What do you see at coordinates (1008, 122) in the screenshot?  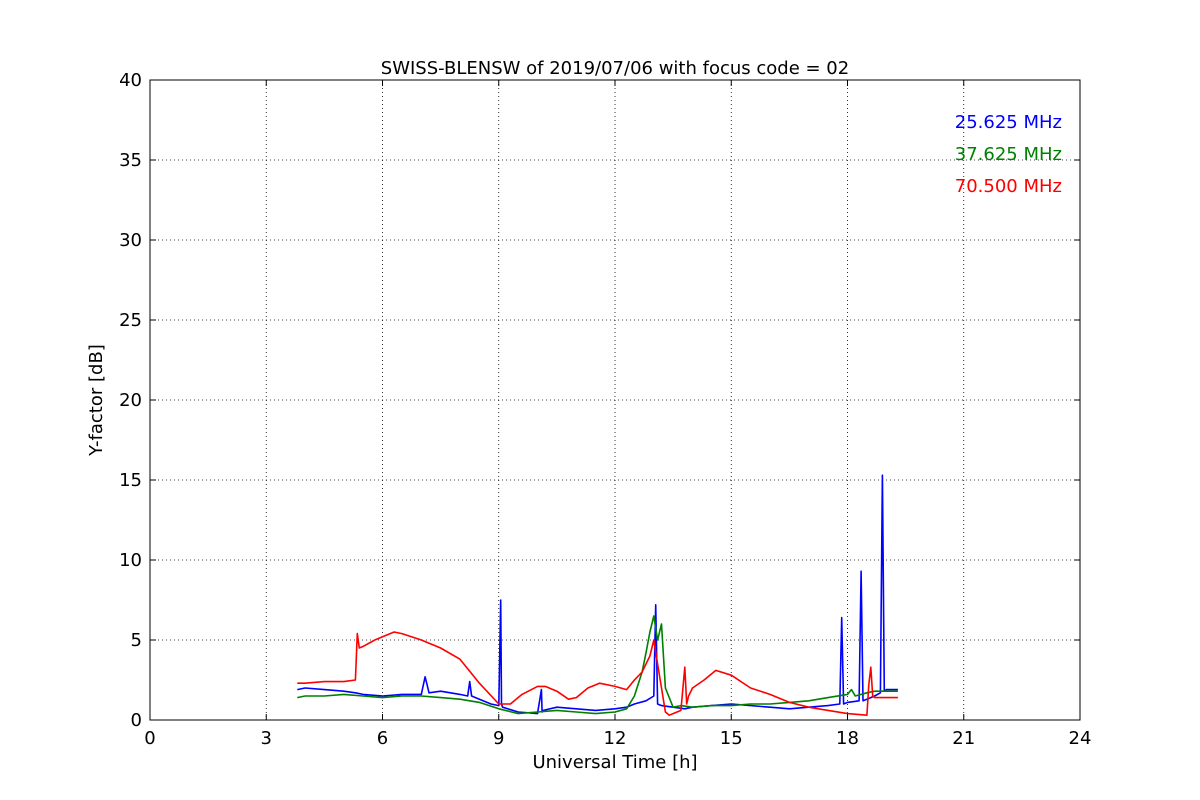 I see `legend-entry: 25.625 MHz` at bounding box center [1008, 122].